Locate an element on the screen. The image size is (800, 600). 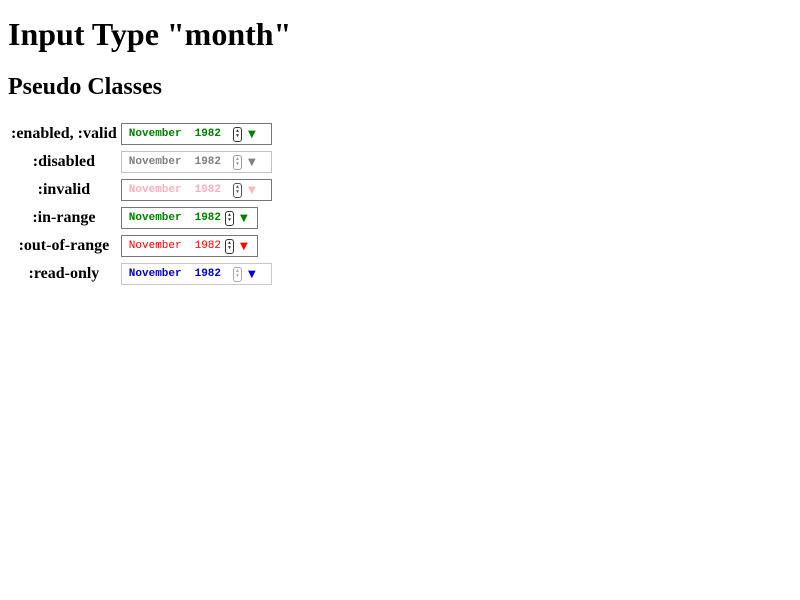
month-input-read-only: November 1982 ▲ ▼ ▼ is located at coordinates (196, 274).